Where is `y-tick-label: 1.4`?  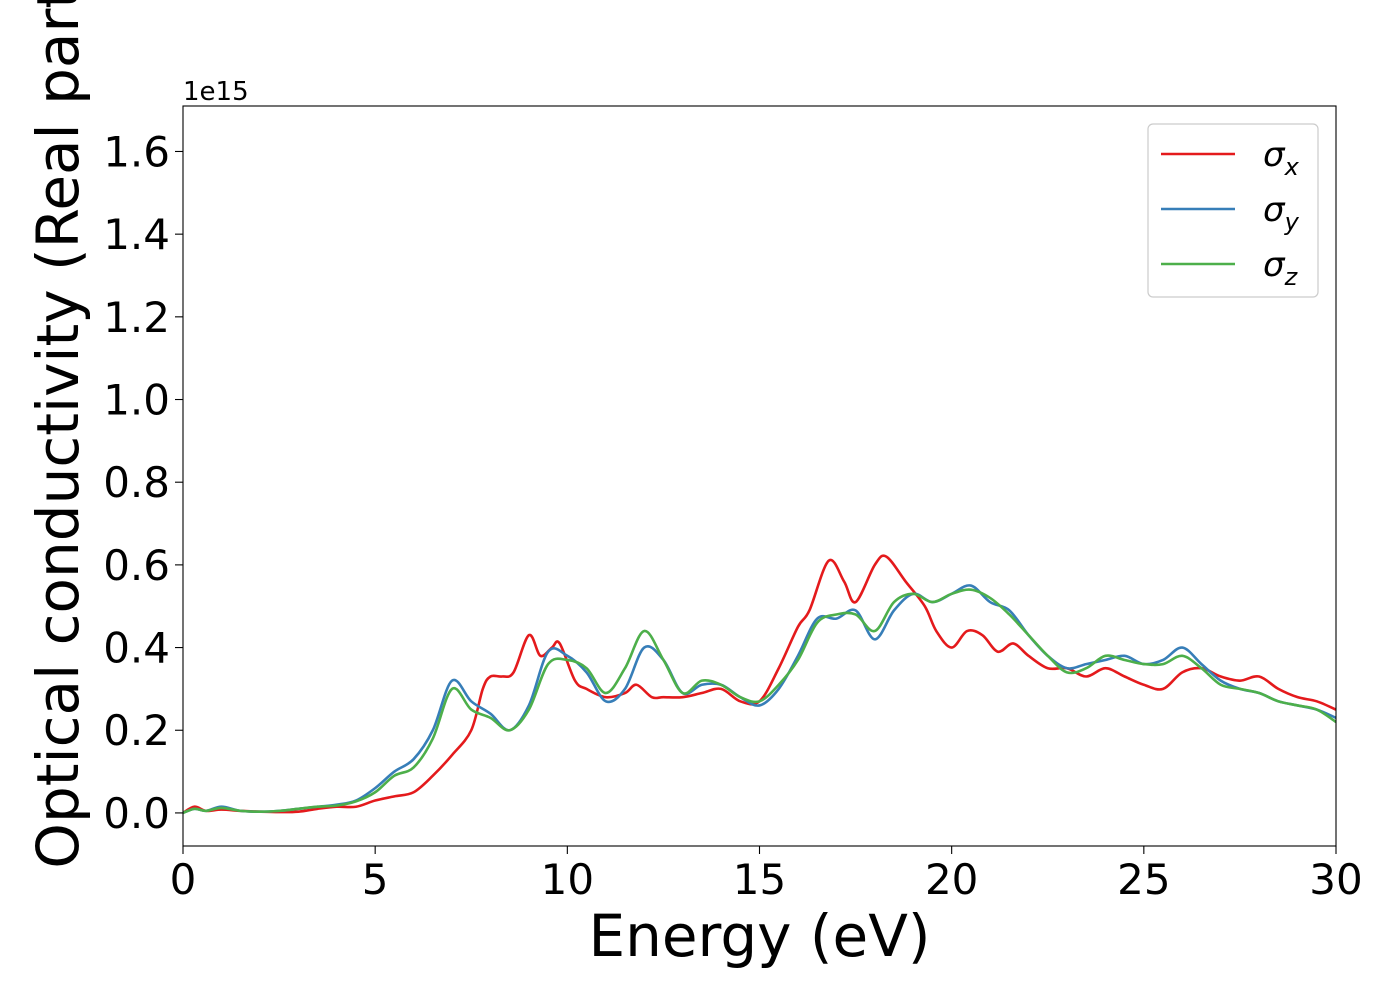 y-tick-label: 1.4 is located at coordinates (136, 234).